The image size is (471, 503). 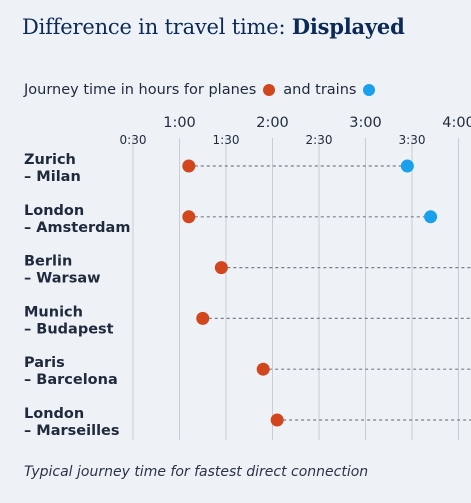 I want to click on route-label-destination: – Marseilles, so click(x=72, y=431).